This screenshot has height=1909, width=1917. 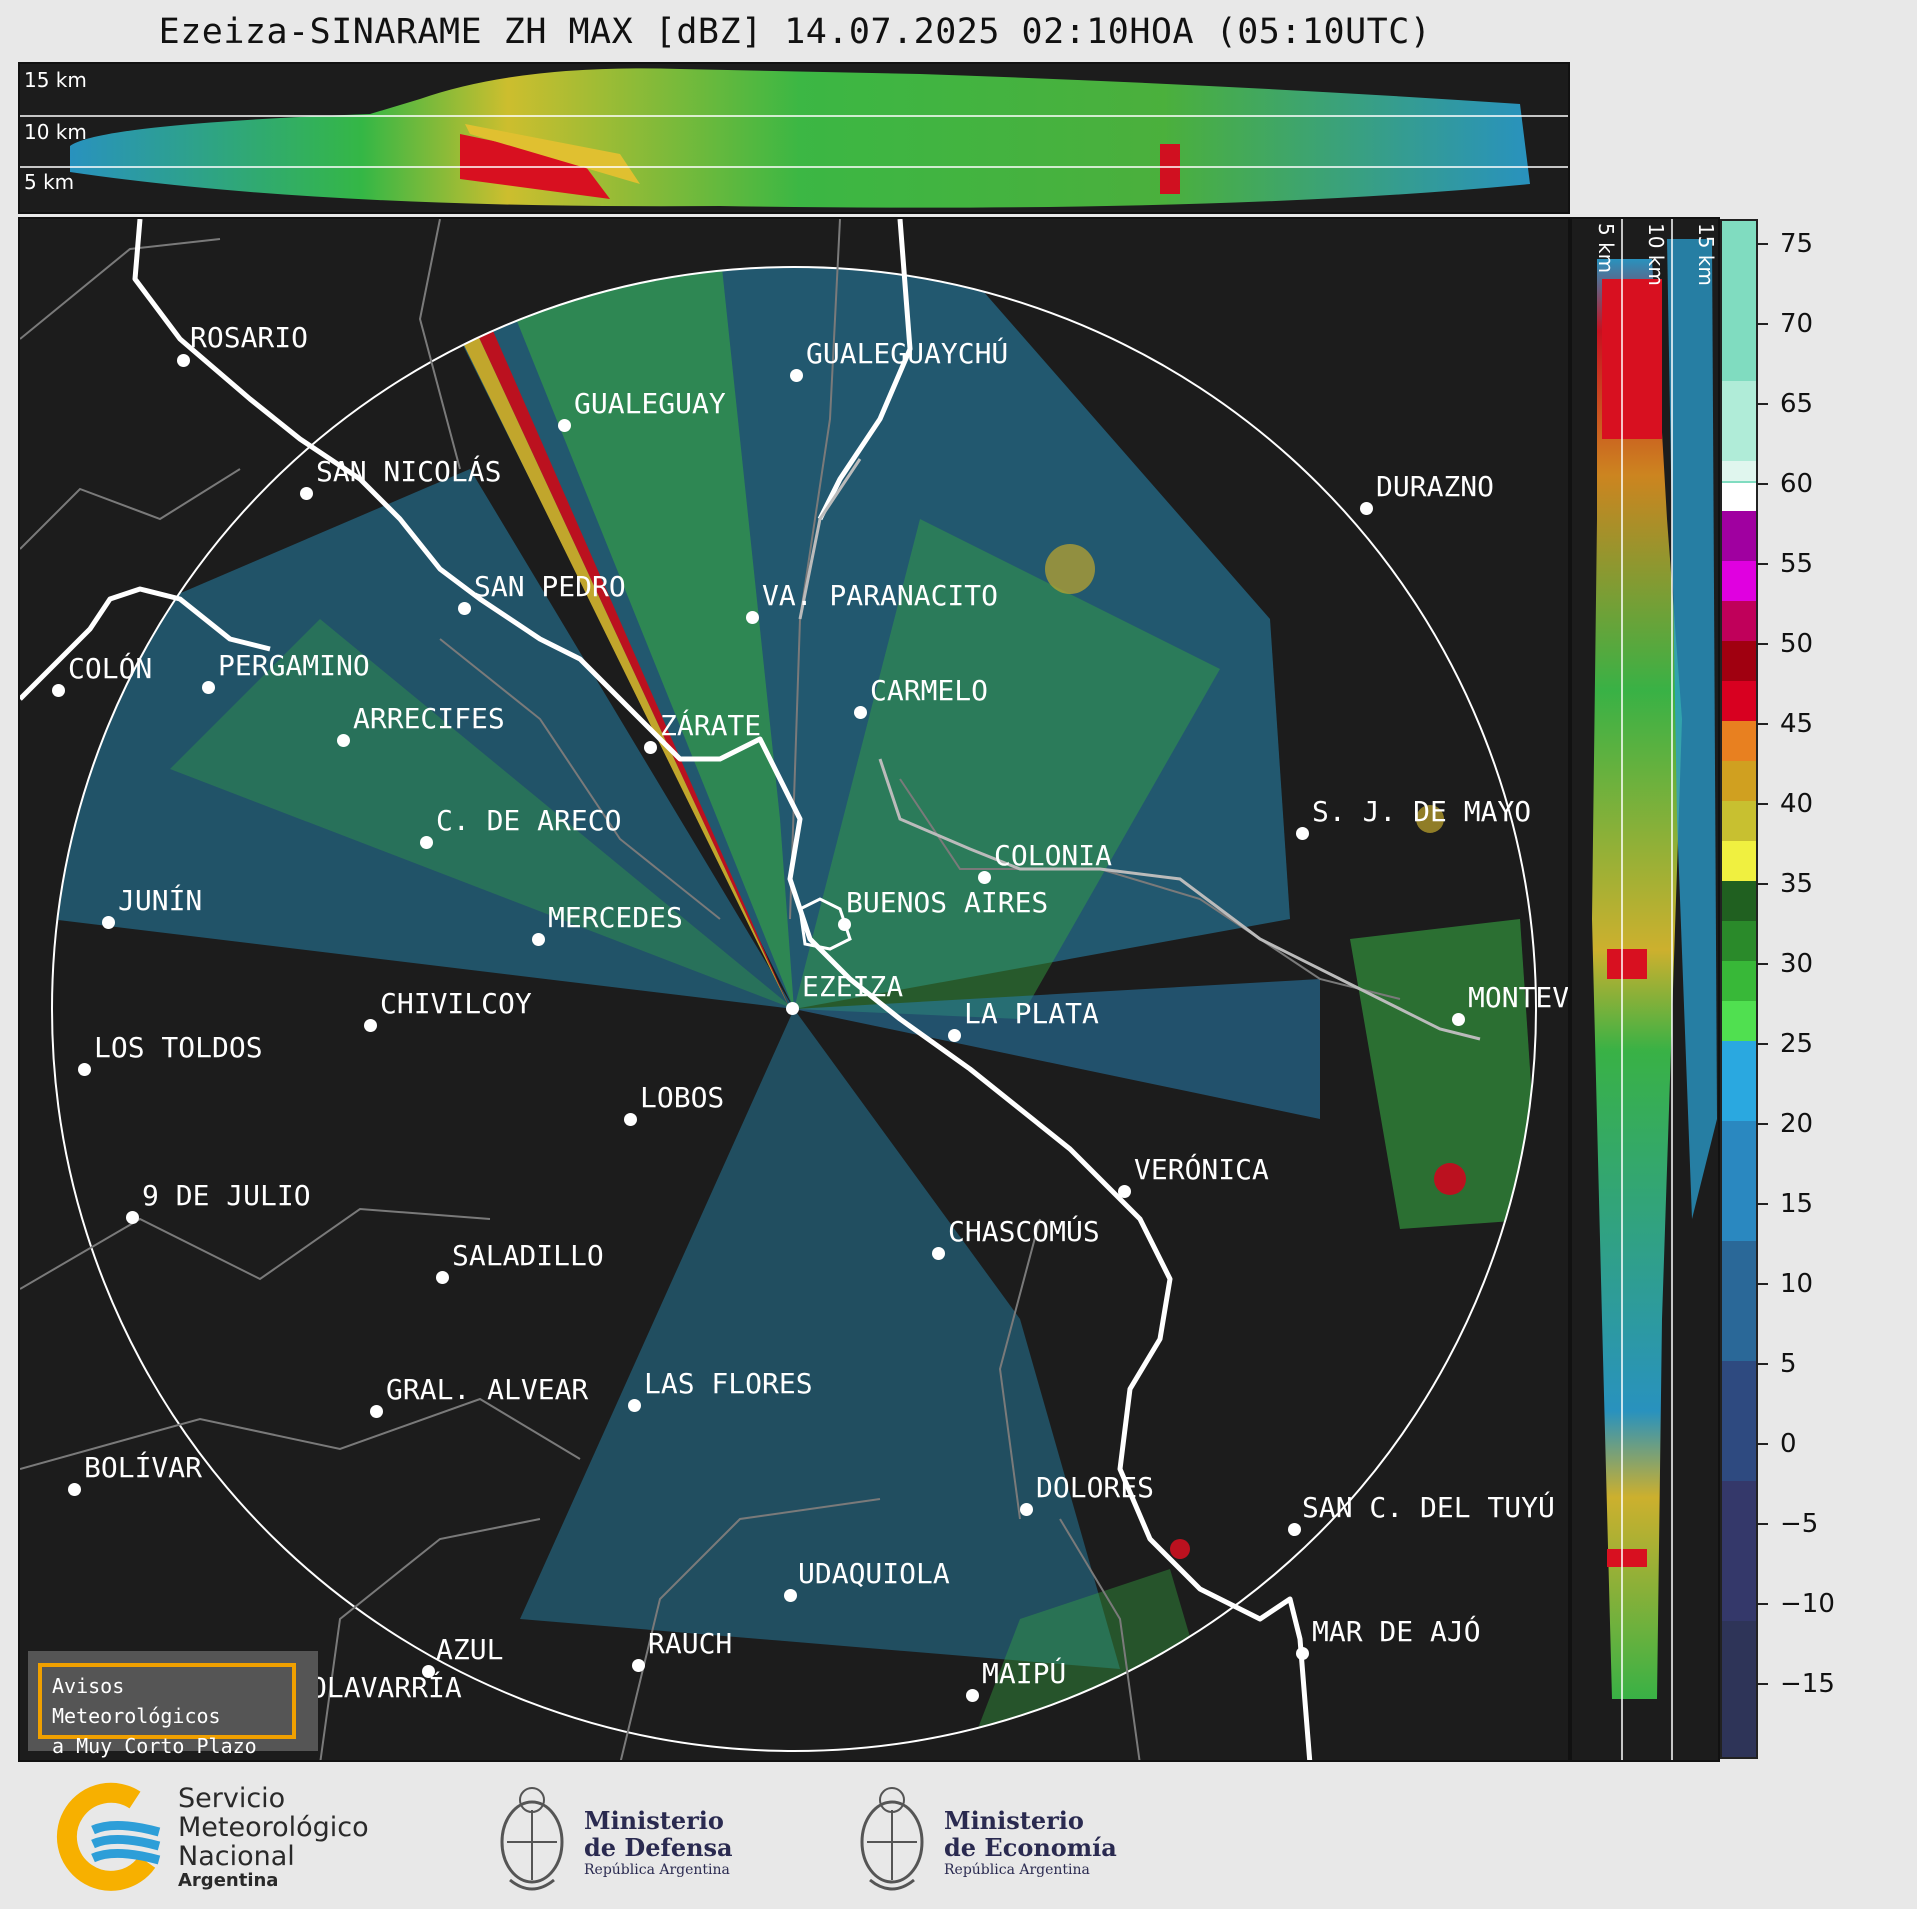 I want to click on city-label: PERGAMINO, so click(x=294, y=665).